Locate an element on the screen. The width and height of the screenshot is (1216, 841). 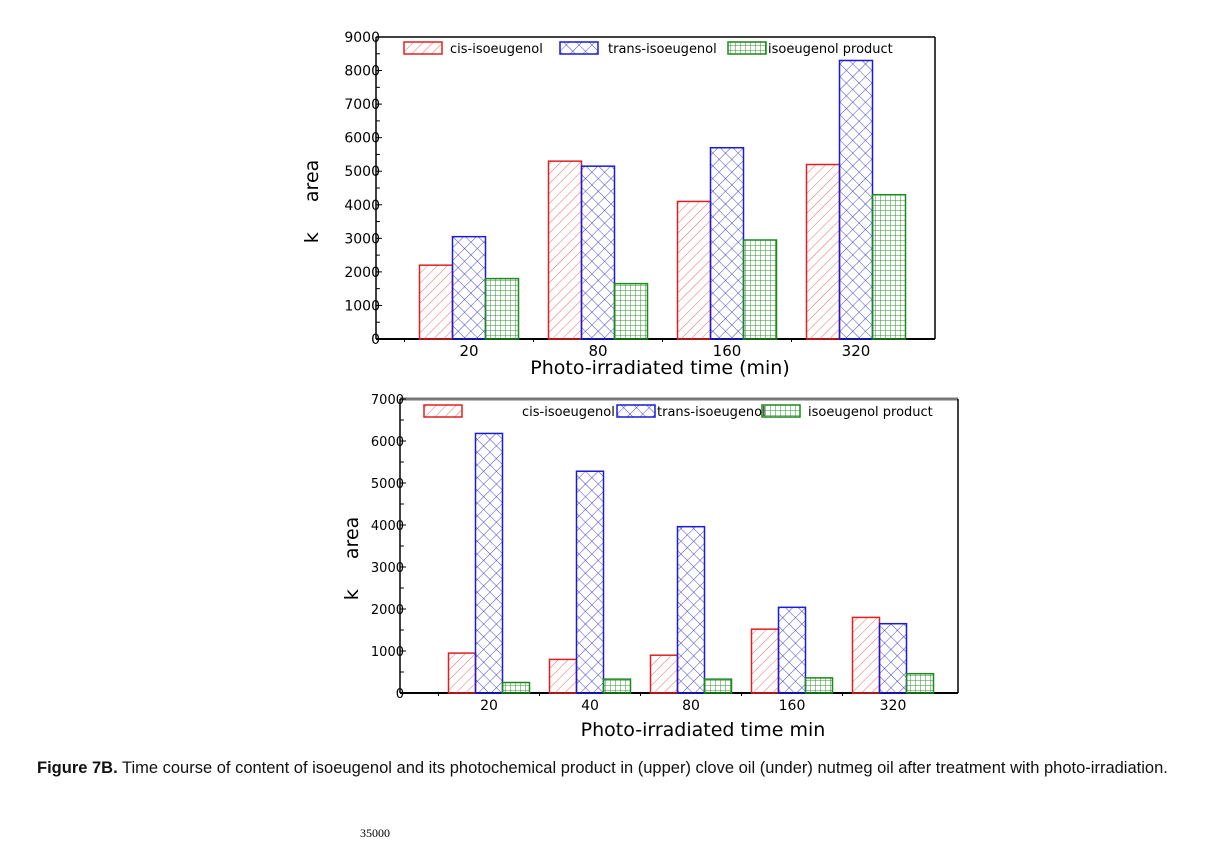
y-tick-label: 9000 is located at coordinates (362, 38).